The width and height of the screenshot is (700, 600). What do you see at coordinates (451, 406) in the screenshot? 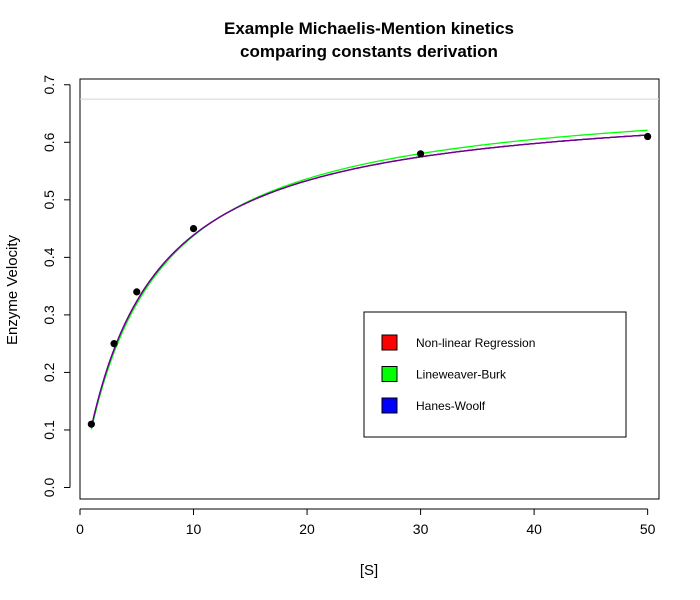
I see `legend-label: Hanes-Woolf` at bounding box center [451, 406].